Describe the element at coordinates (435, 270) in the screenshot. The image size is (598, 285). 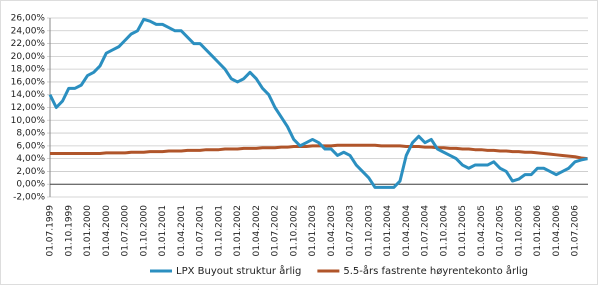
I see `legend-label: 5.5-års fastrente høyrentekonto årlig` at that location.